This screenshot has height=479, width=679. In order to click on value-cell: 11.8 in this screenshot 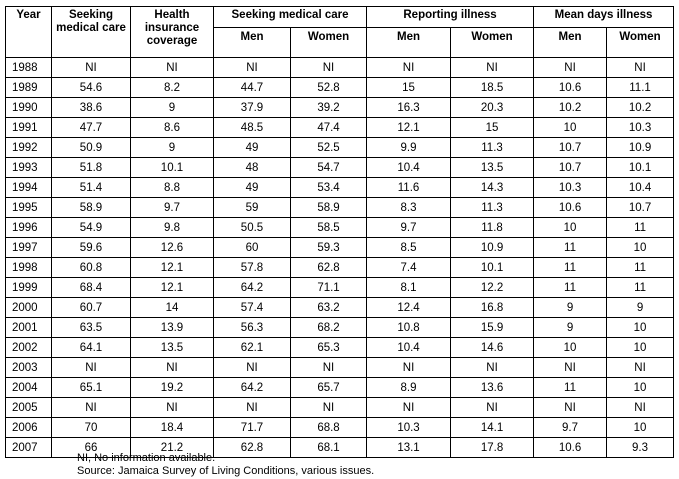, I will do `click(492, 227)`.